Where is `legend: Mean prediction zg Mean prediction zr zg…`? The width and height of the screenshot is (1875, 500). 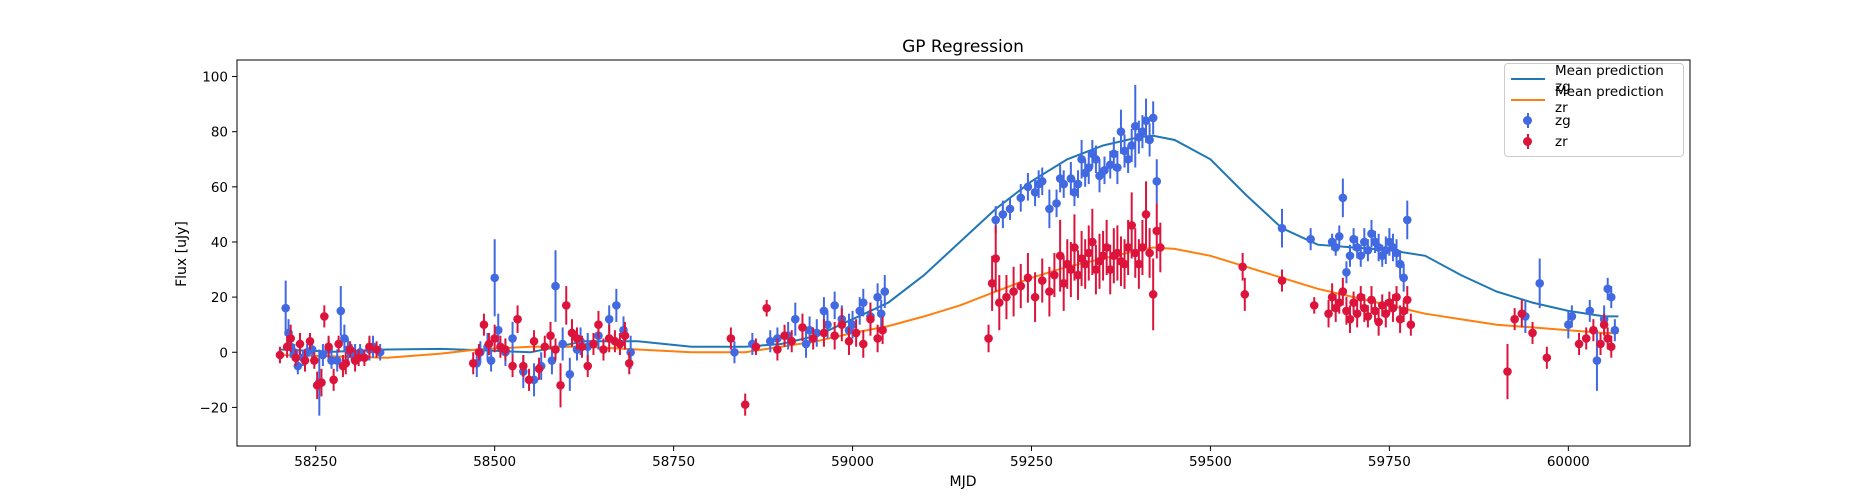
legend: Mean prediction zg Mean prediction zr zg… is located at coordinates (1594, 110).